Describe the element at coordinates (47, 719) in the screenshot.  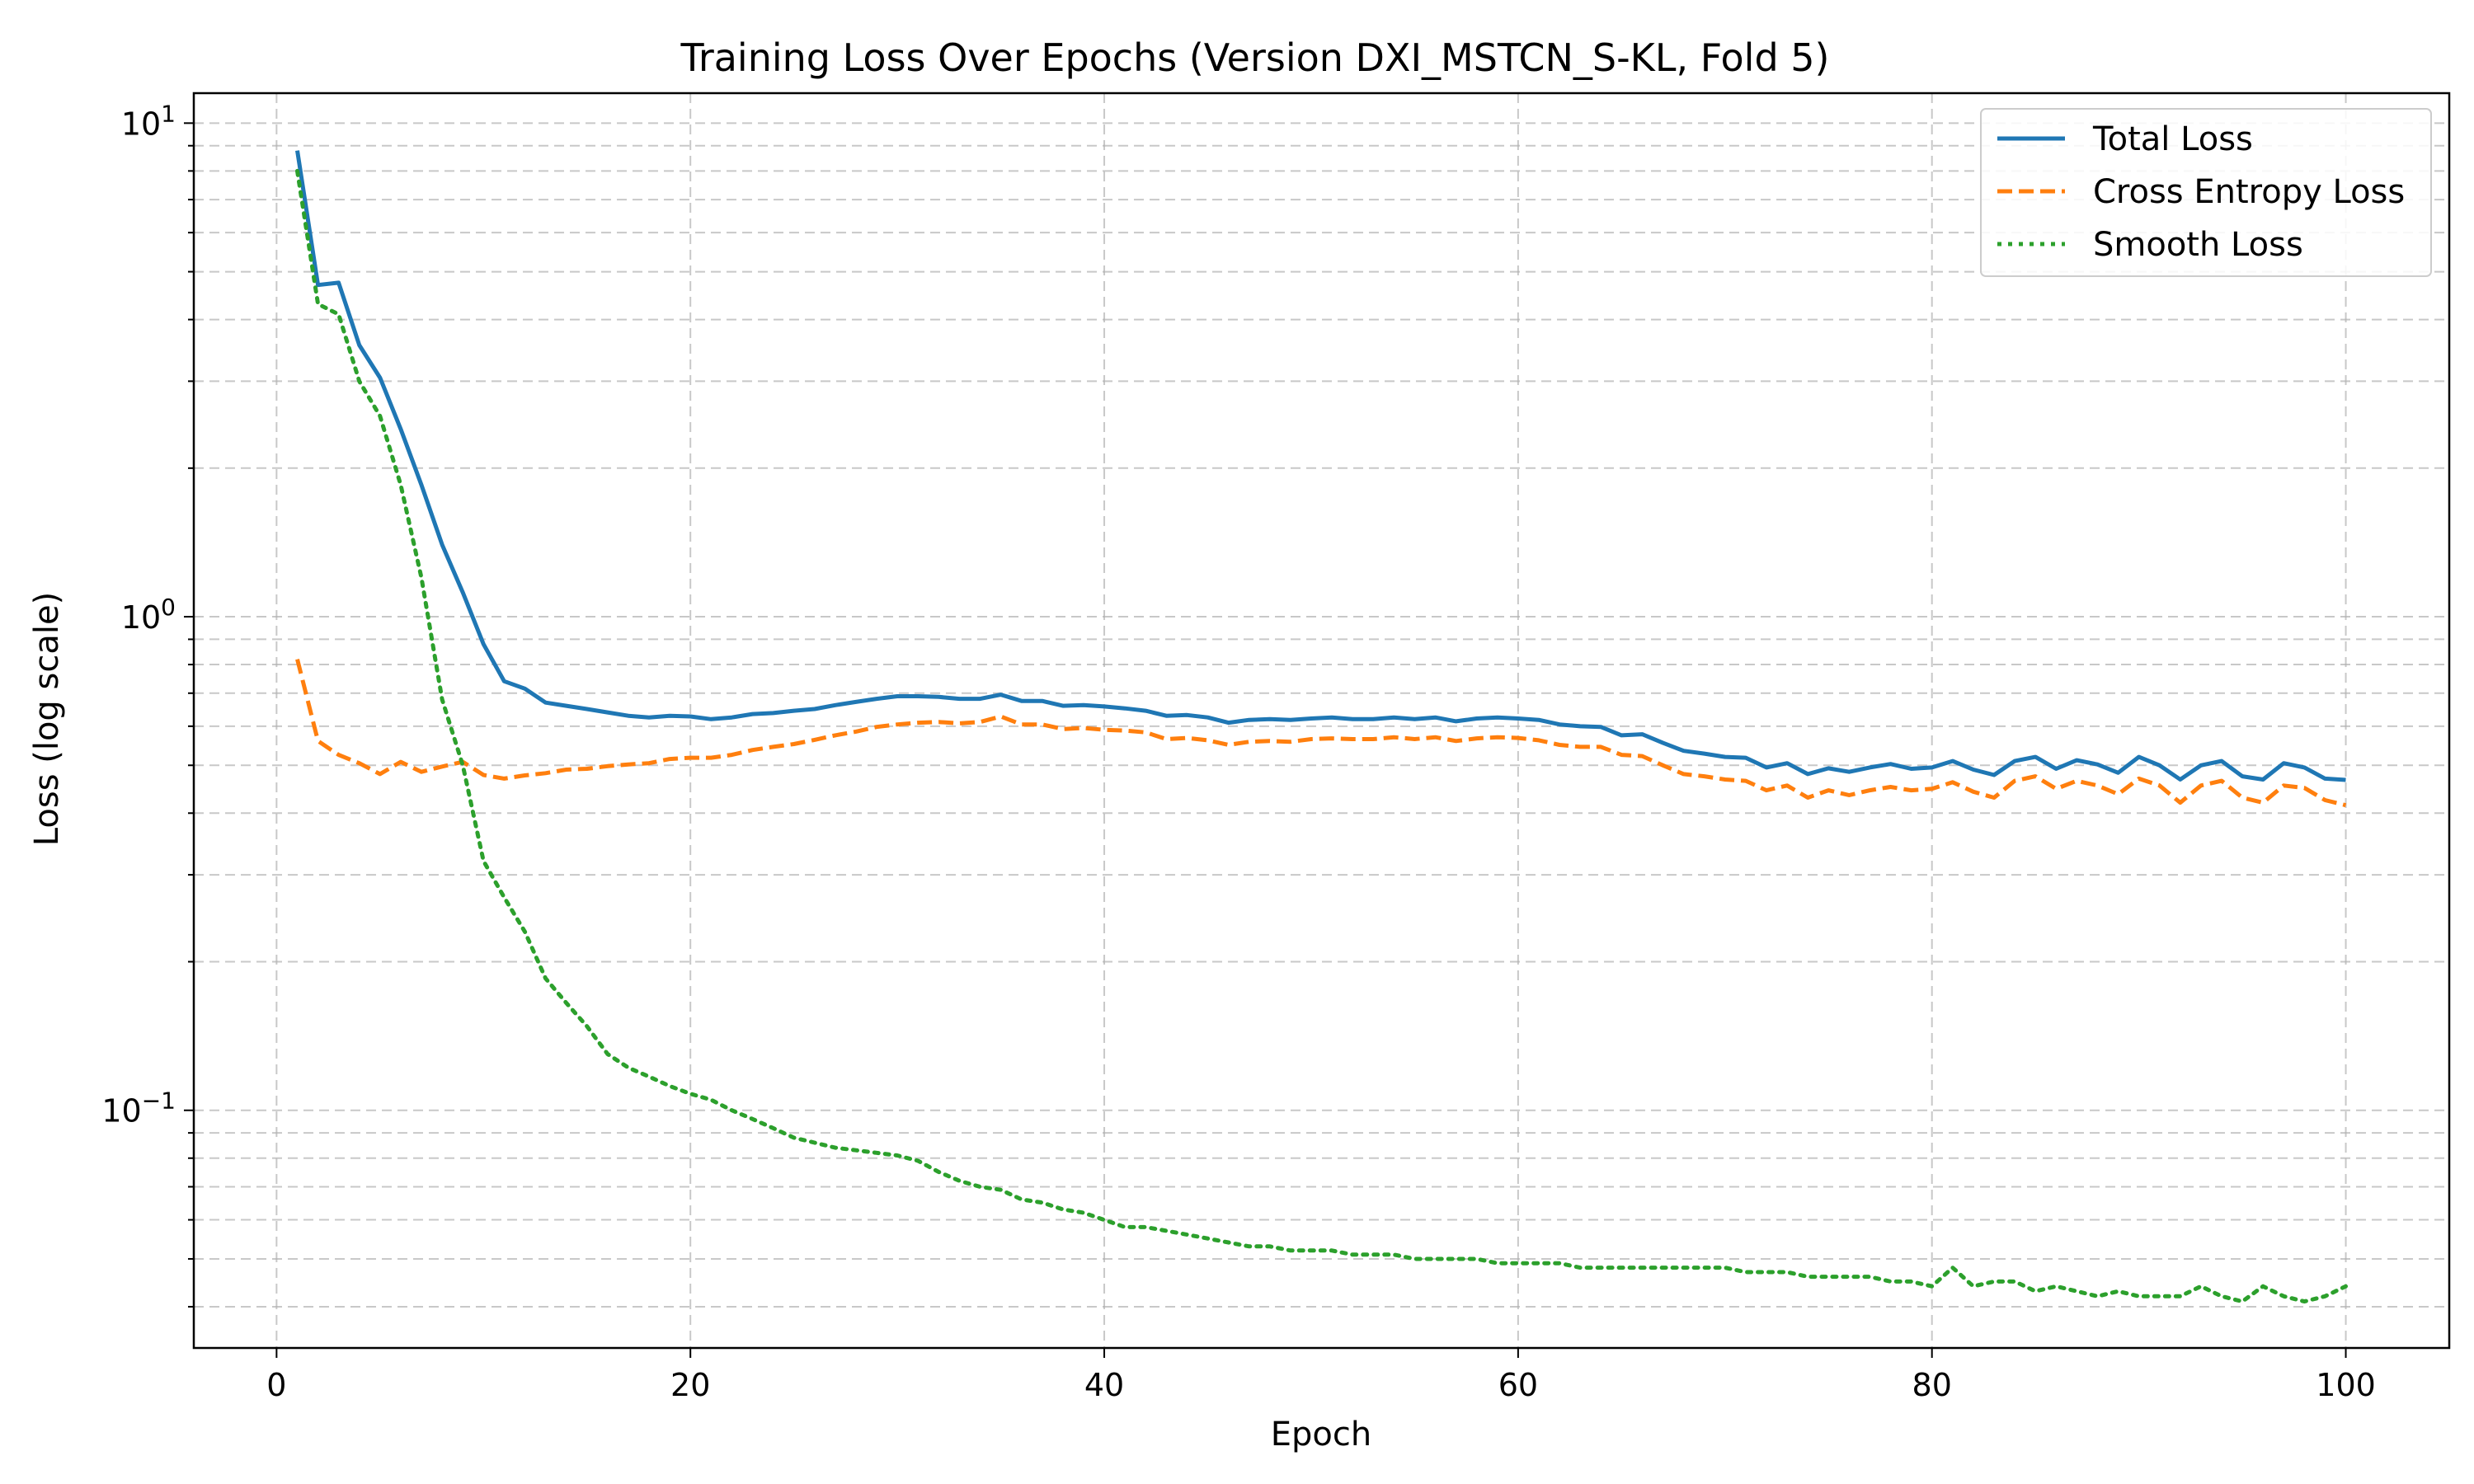
I see `y-axis-label: Loss (log scale)` at that location.